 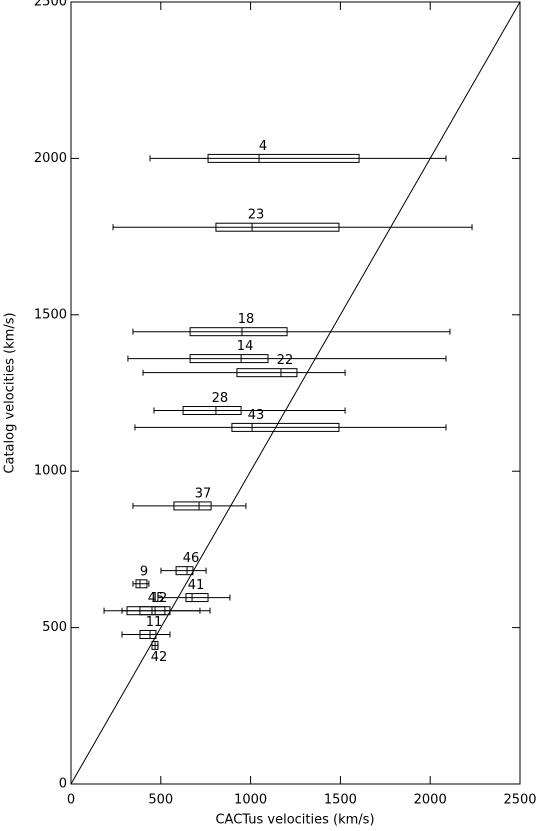 I want to click on box-label: 42, so click(x=159, y=657).